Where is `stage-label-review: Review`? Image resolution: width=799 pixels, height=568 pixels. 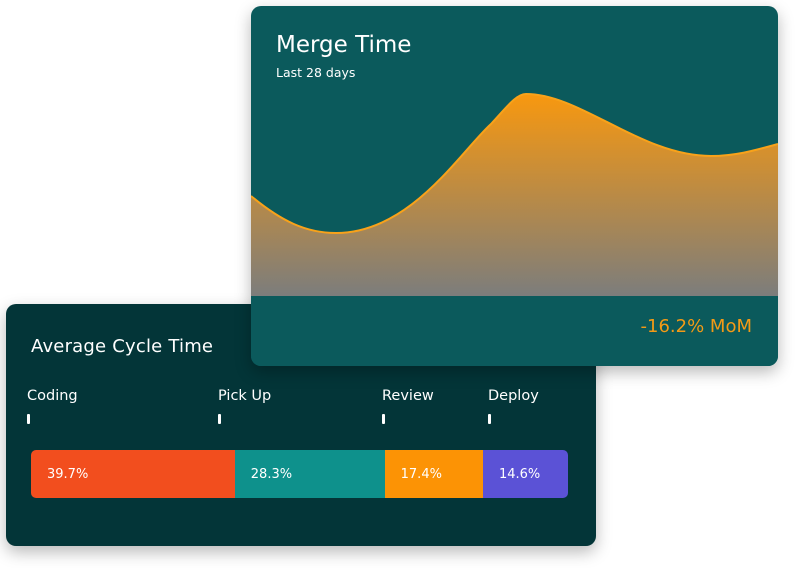
stage-label-review: Review is located at coordinates (408, 396).